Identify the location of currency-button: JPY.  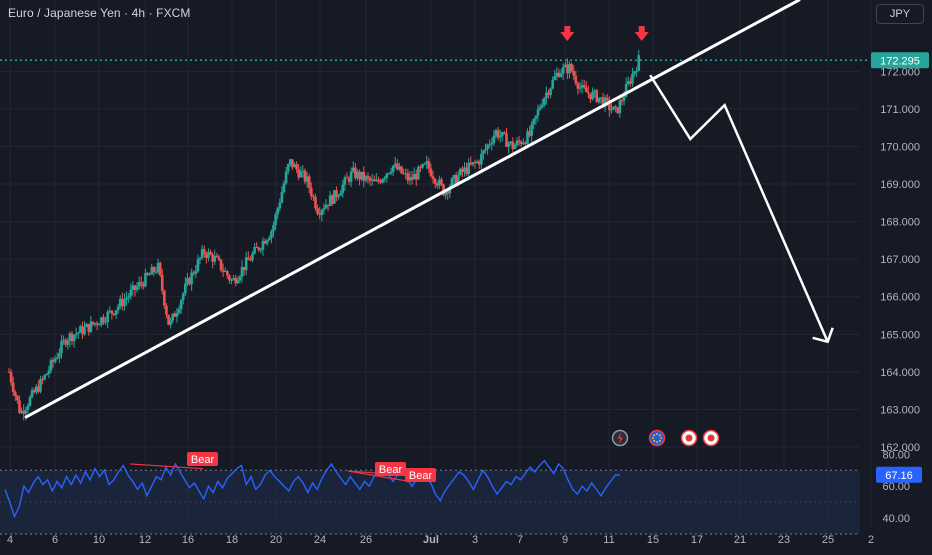
(900, 14).